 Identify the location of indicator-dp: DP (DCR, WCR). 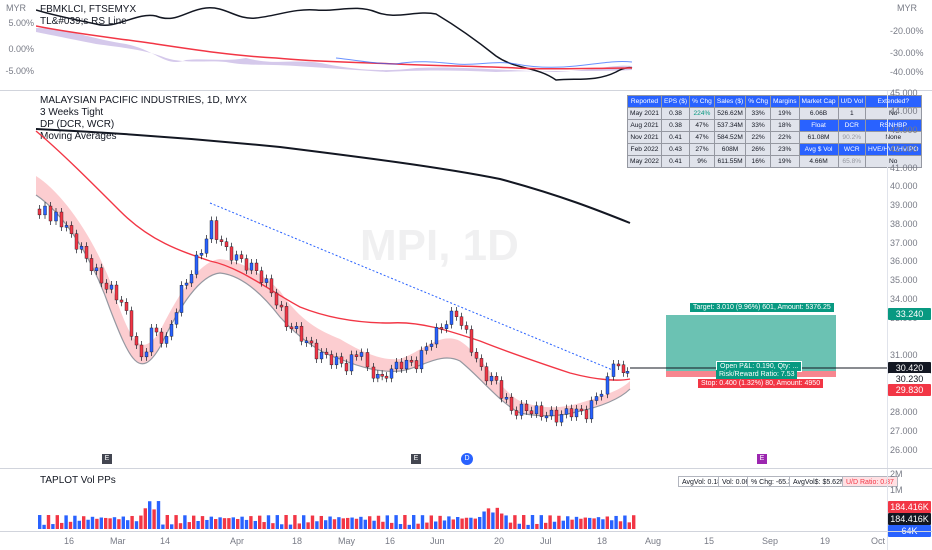
(77, 124).